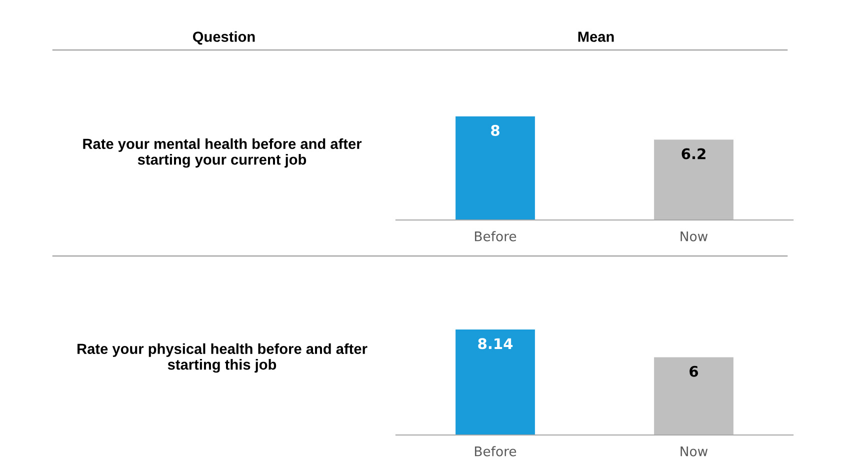 This screenshot has width=848, height=475. Describe the element at coordinates (223, 358) in the screenshot. I see `text: Rate your physical health before and after starting this job` at that location.